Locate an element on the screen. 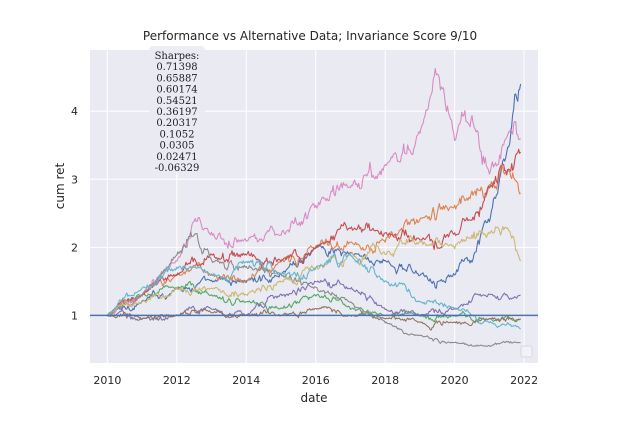 Image resolution: width=620 pixels, height=423 pixels. x-tick-labels: 2010 2012 2014 2016 2018 2020 2022 is located at coordinates (315, 380).